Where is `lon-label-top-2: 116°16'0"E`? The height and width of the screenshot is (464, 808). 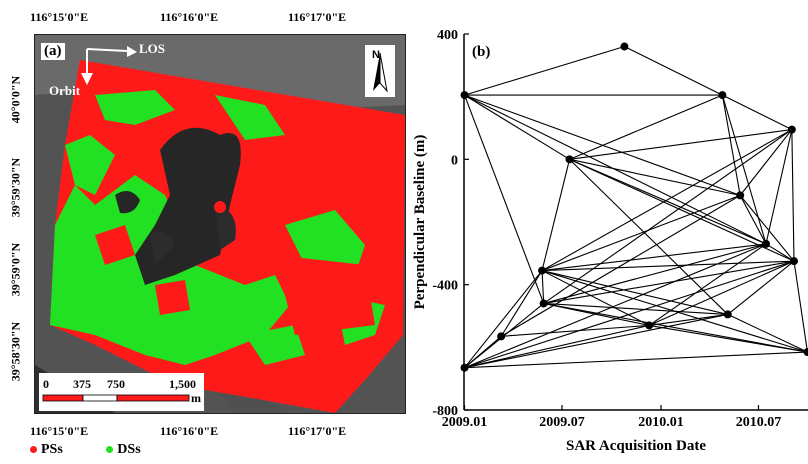
lon-label-top-2: 116°16'0"E is located at coordinates (189, 17).